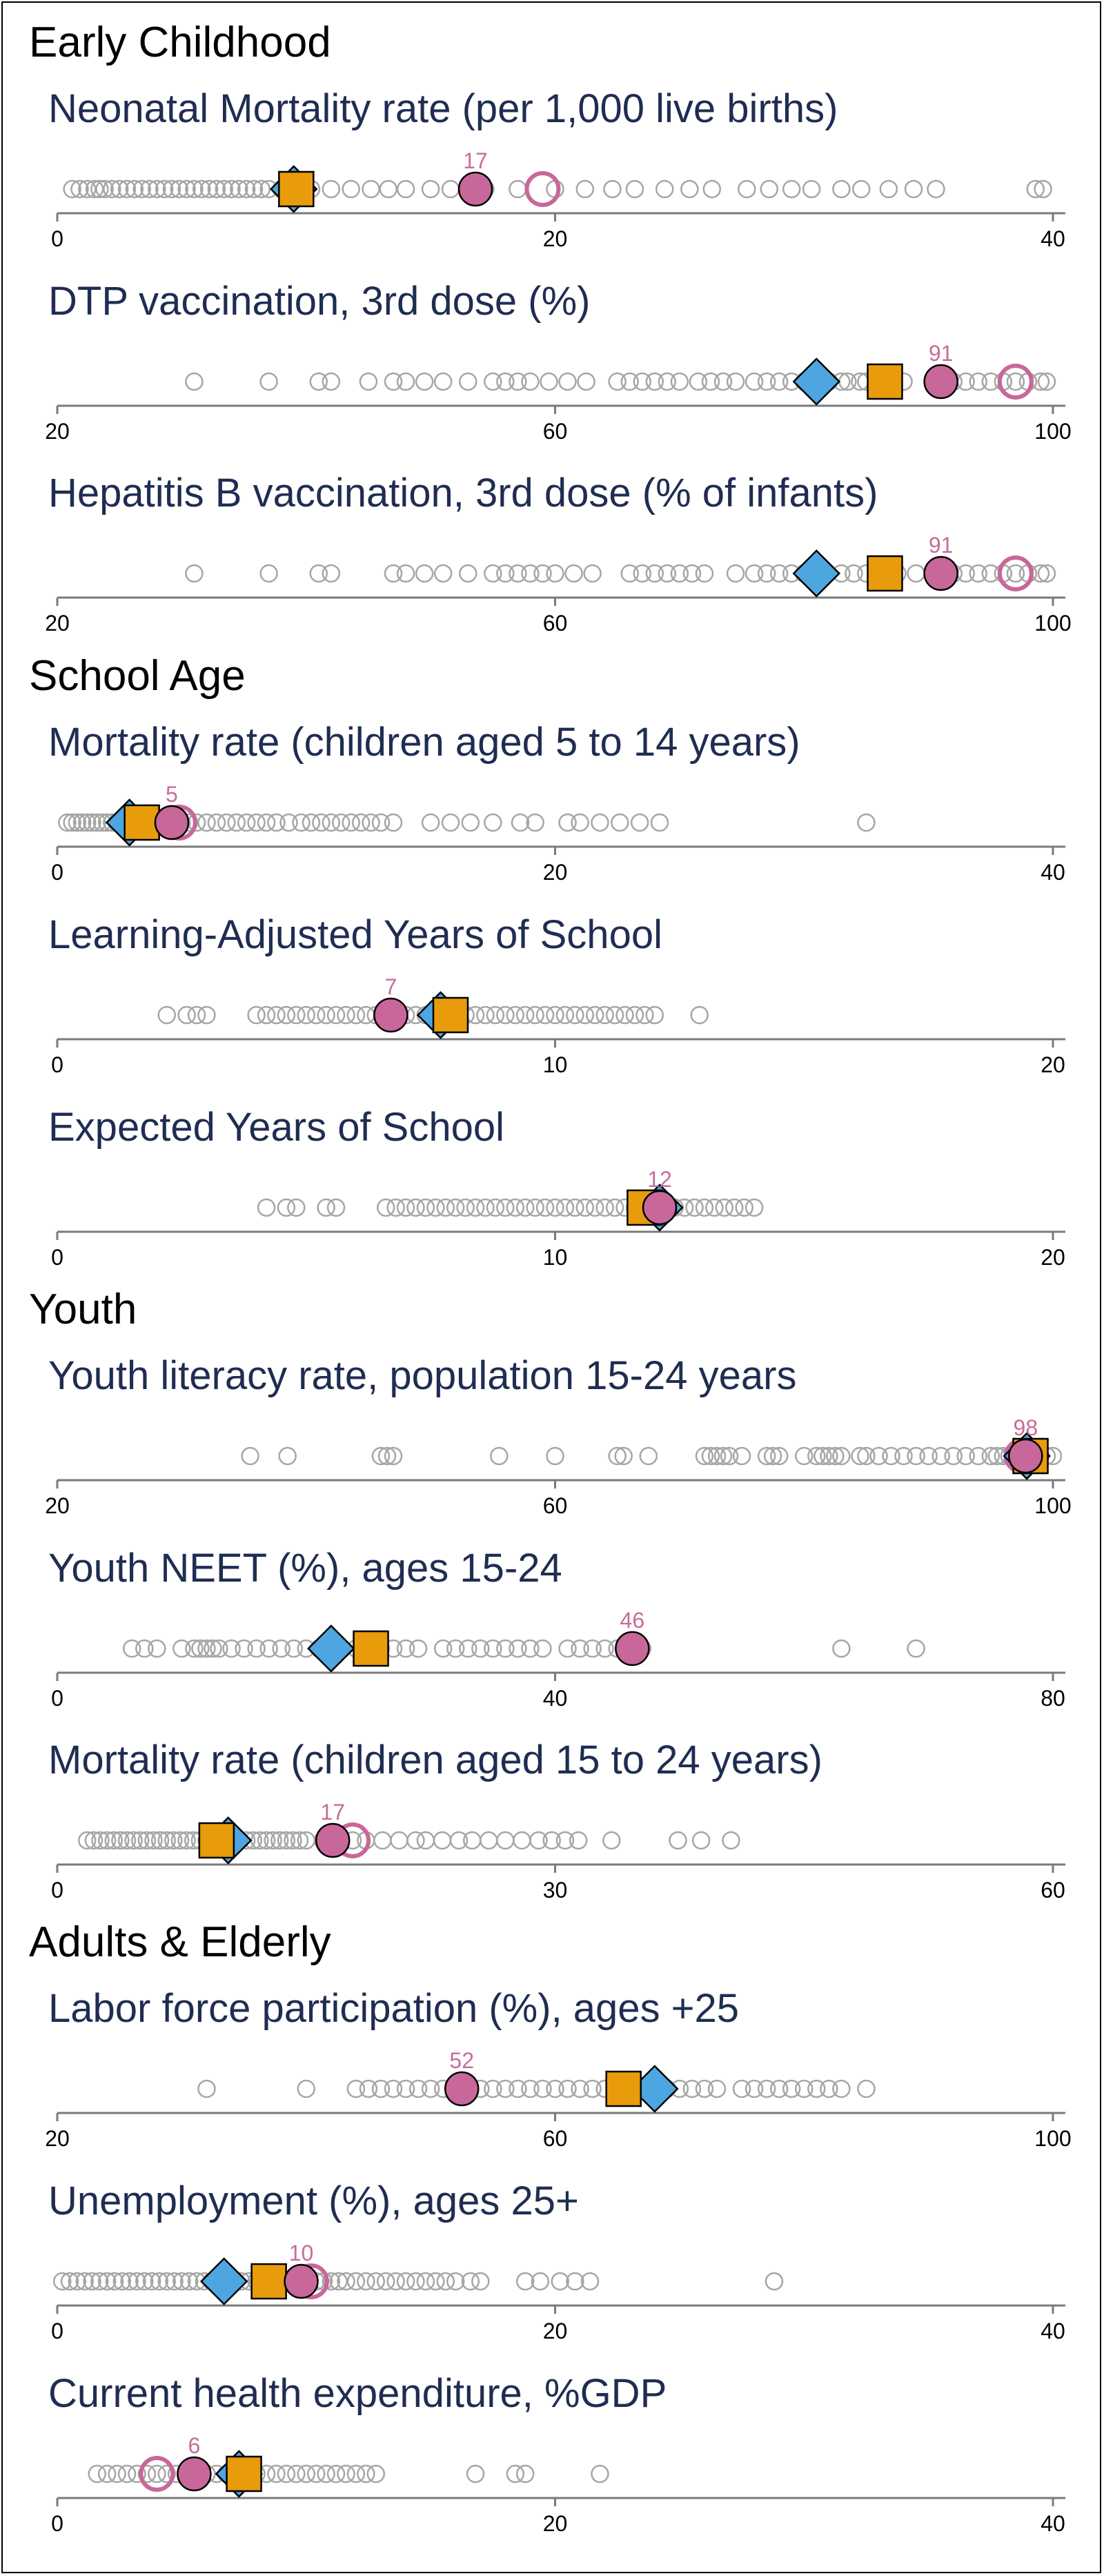 The width and height of the screenshot is (1104, 2576). What do you see at coordinates (1052, 2138) in the screenshot?
I see `x-tick-label: 100` at bounding box center [1052, 2138].